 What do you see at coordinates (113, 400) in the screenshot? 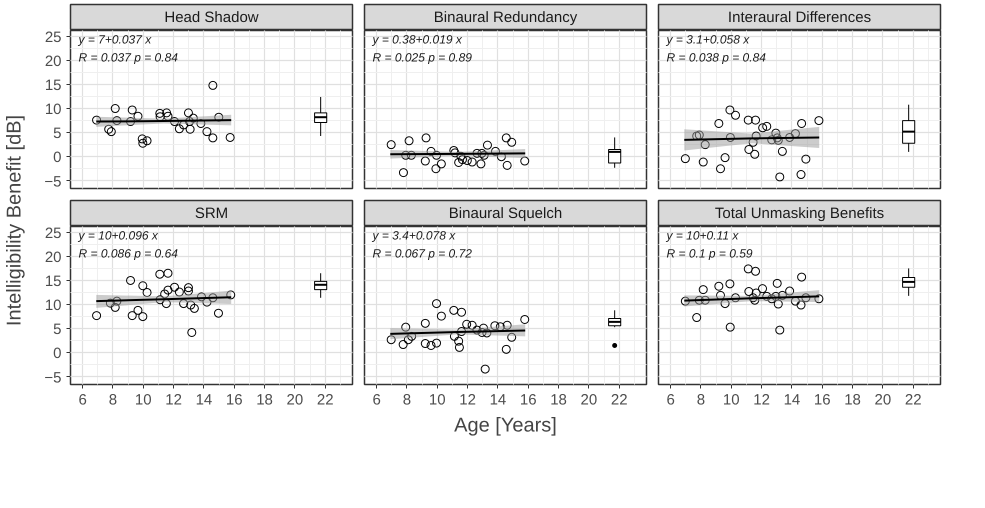
I see `x-tick-label: 8` at bounding box center [113, 400].